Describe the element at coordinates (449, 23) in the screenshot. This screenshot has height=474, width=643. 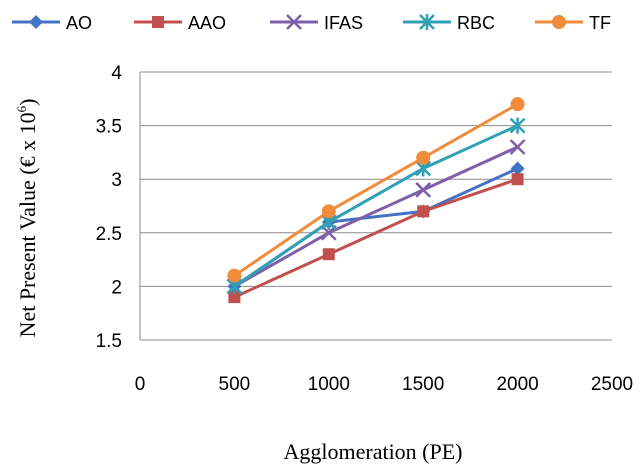
I see `legend-item-rbc: RBC` at that location.